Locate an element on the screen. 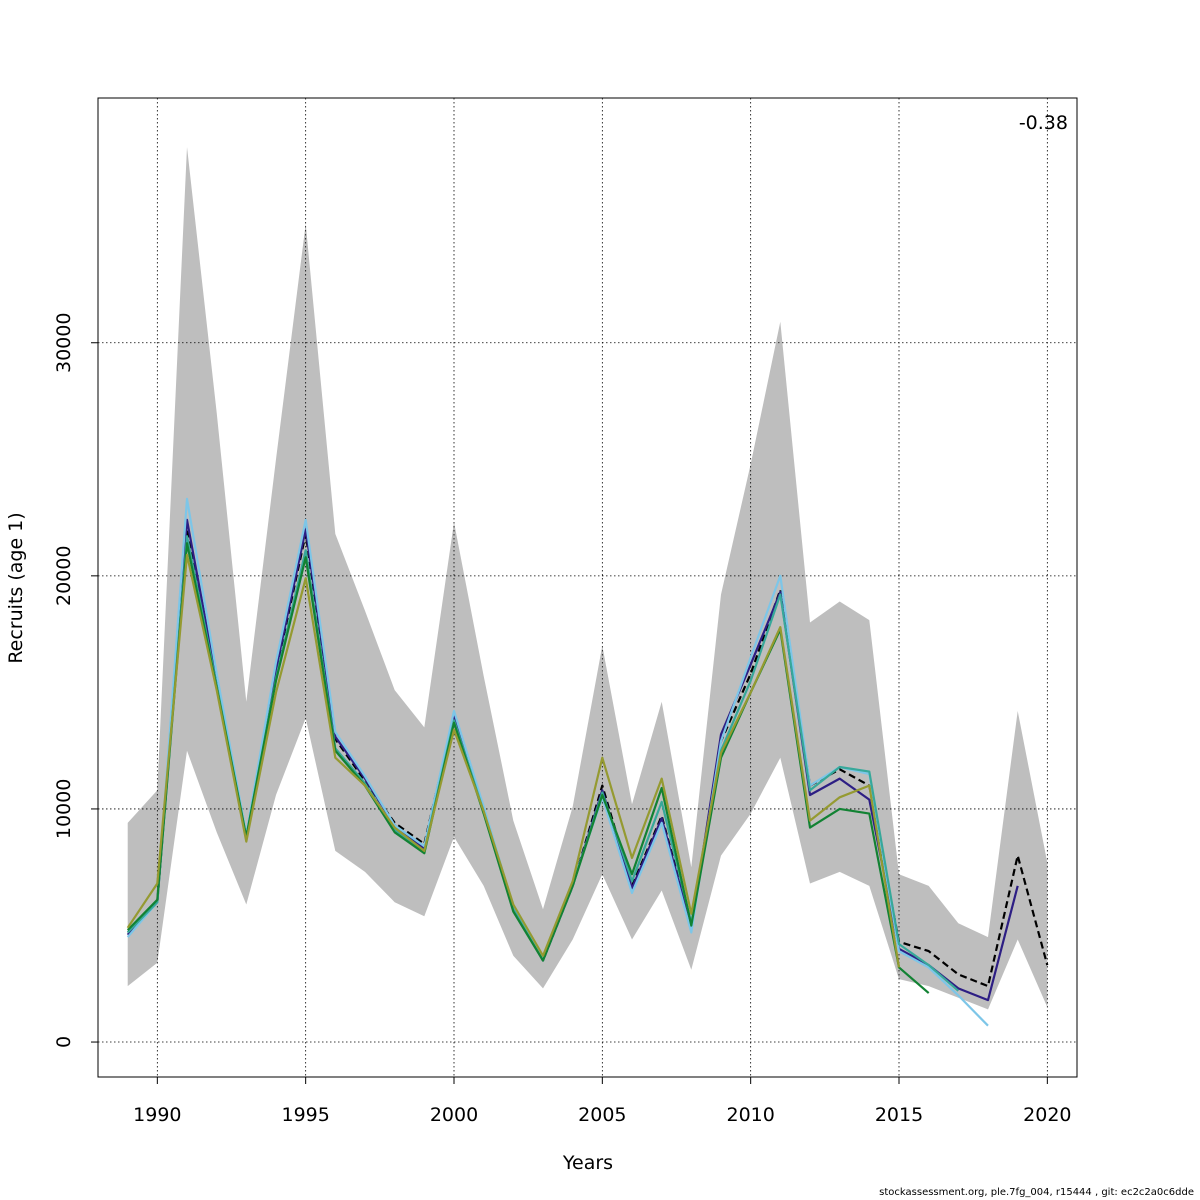 The height and width of the screenshot is (1200, 1200). y-tick-label-10000: 10000 is located at coordinates (64, 809).